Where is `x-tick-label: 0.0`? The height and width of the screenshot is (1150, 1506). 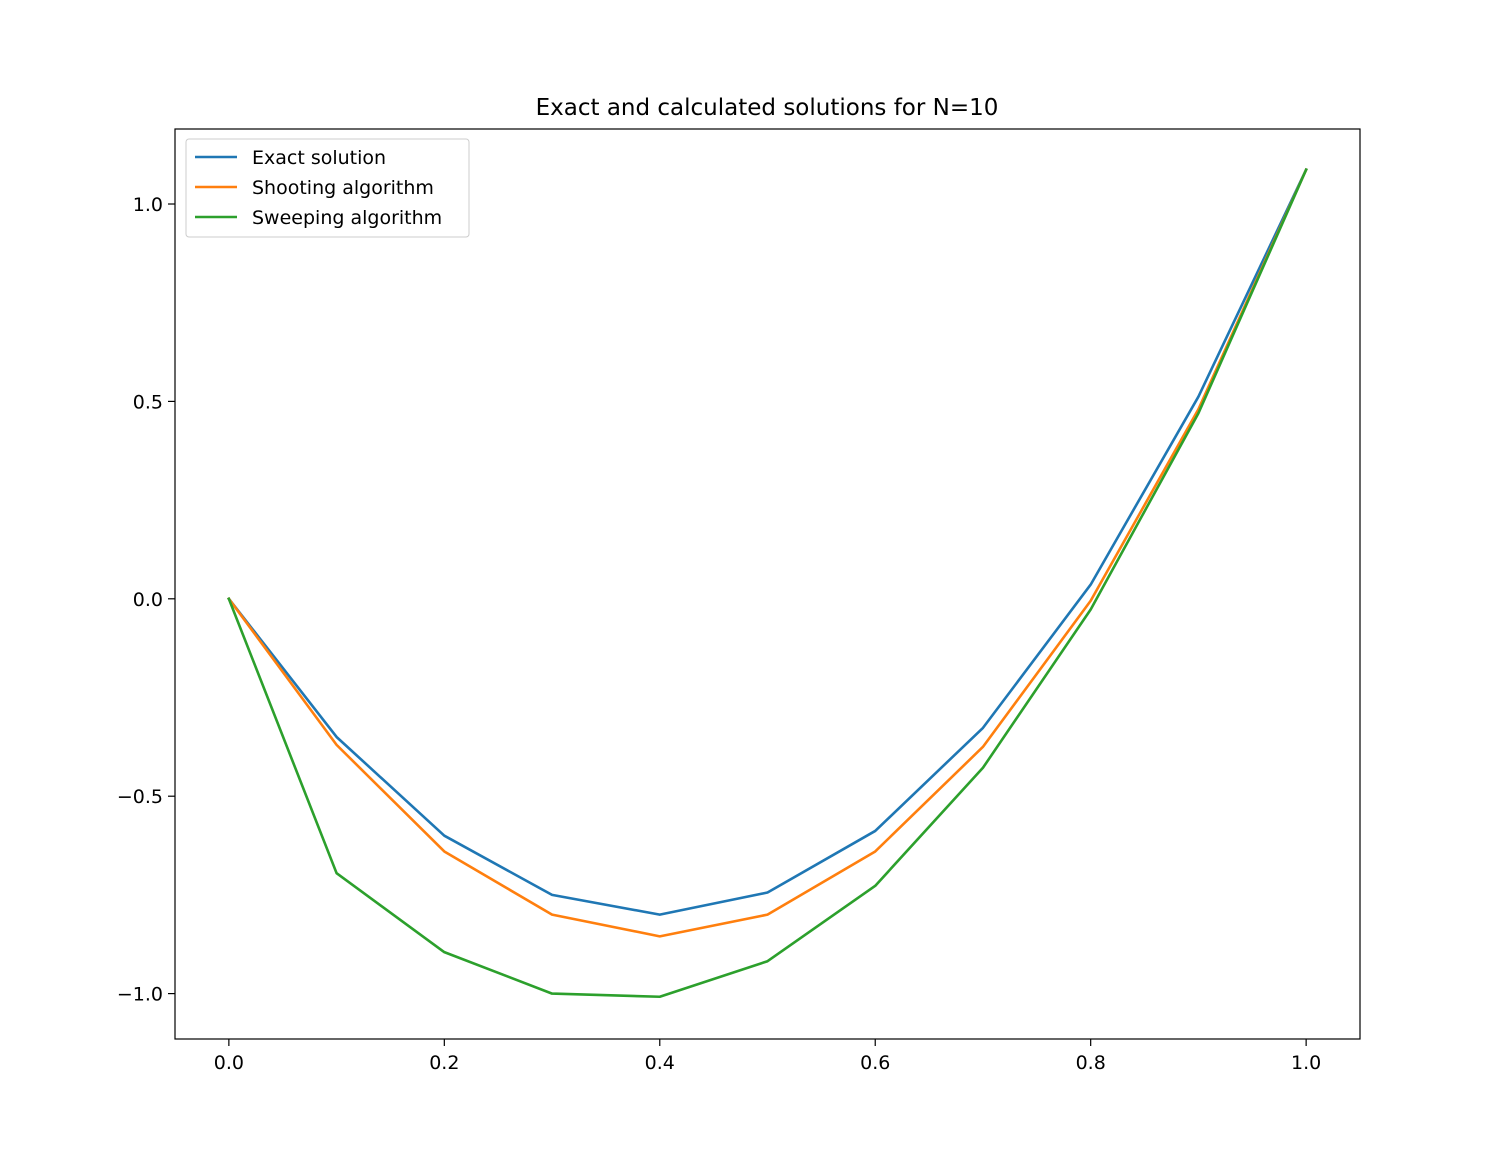
x-tick-label: 0.0 is located at coordinates (229, 1063).